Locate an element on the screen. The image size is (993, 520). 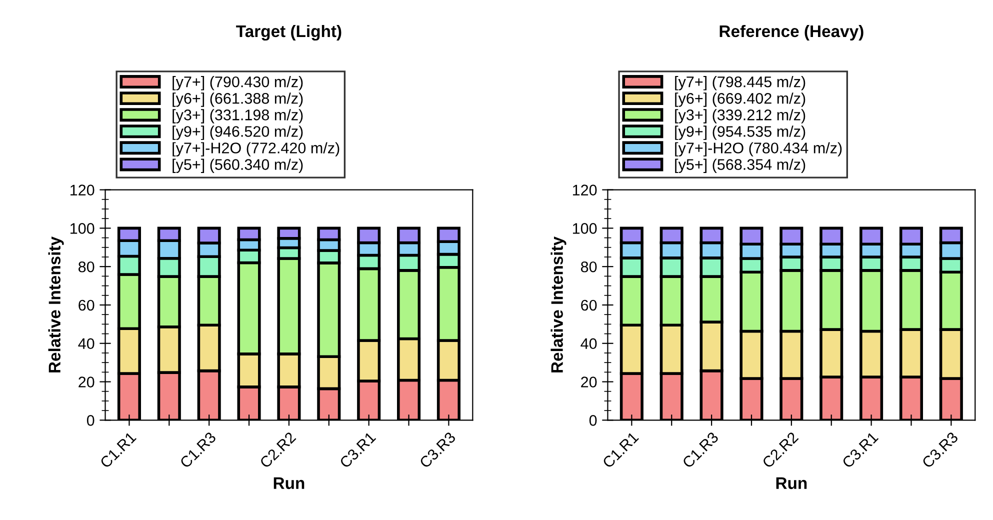
legend-label: [y9+] (946.520 m/z) is located at coordinates (237, 133).